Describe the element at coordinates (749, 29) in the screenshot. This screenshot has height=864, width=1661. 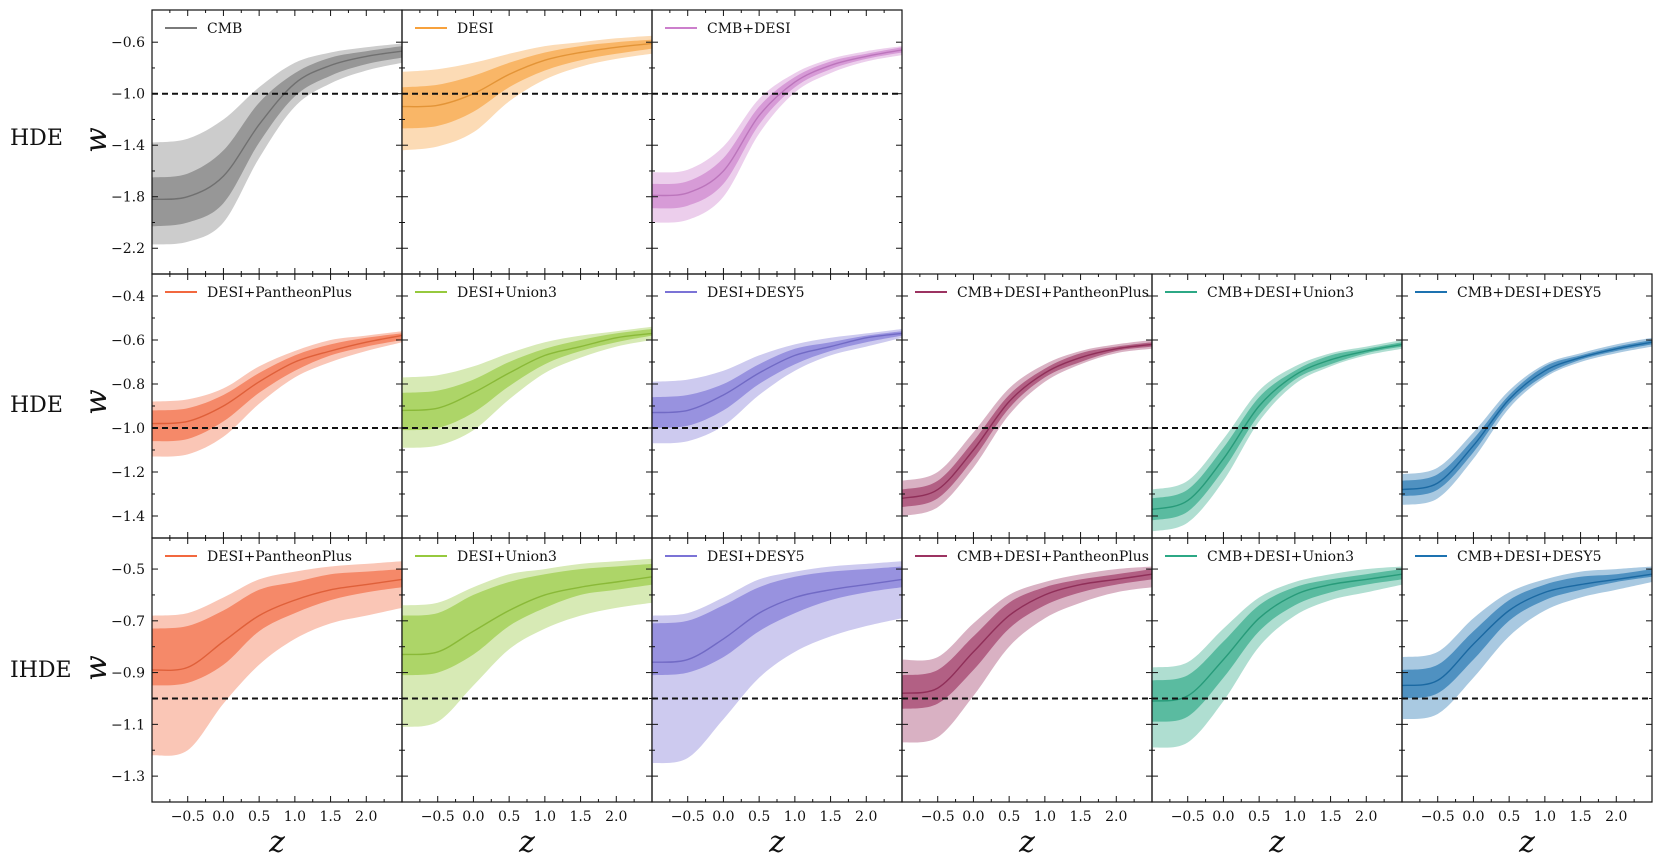
I see `legend-label: CMB+DESI` at that location.